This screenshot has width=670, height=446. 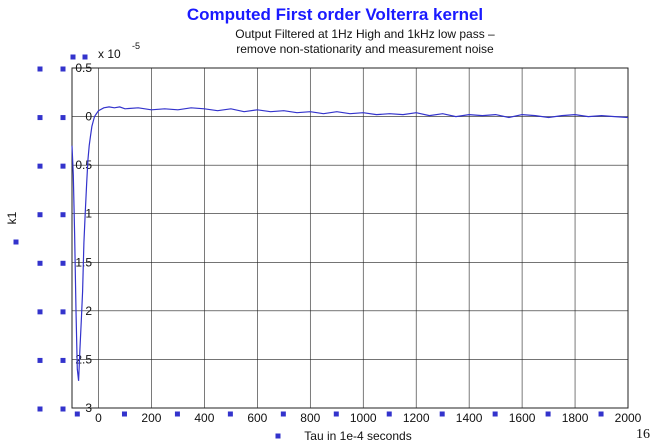 What do you see at coordinates (88, 408) in the screenshot?
I see `y-tick-label: 3` at bounding box center [88, 408].